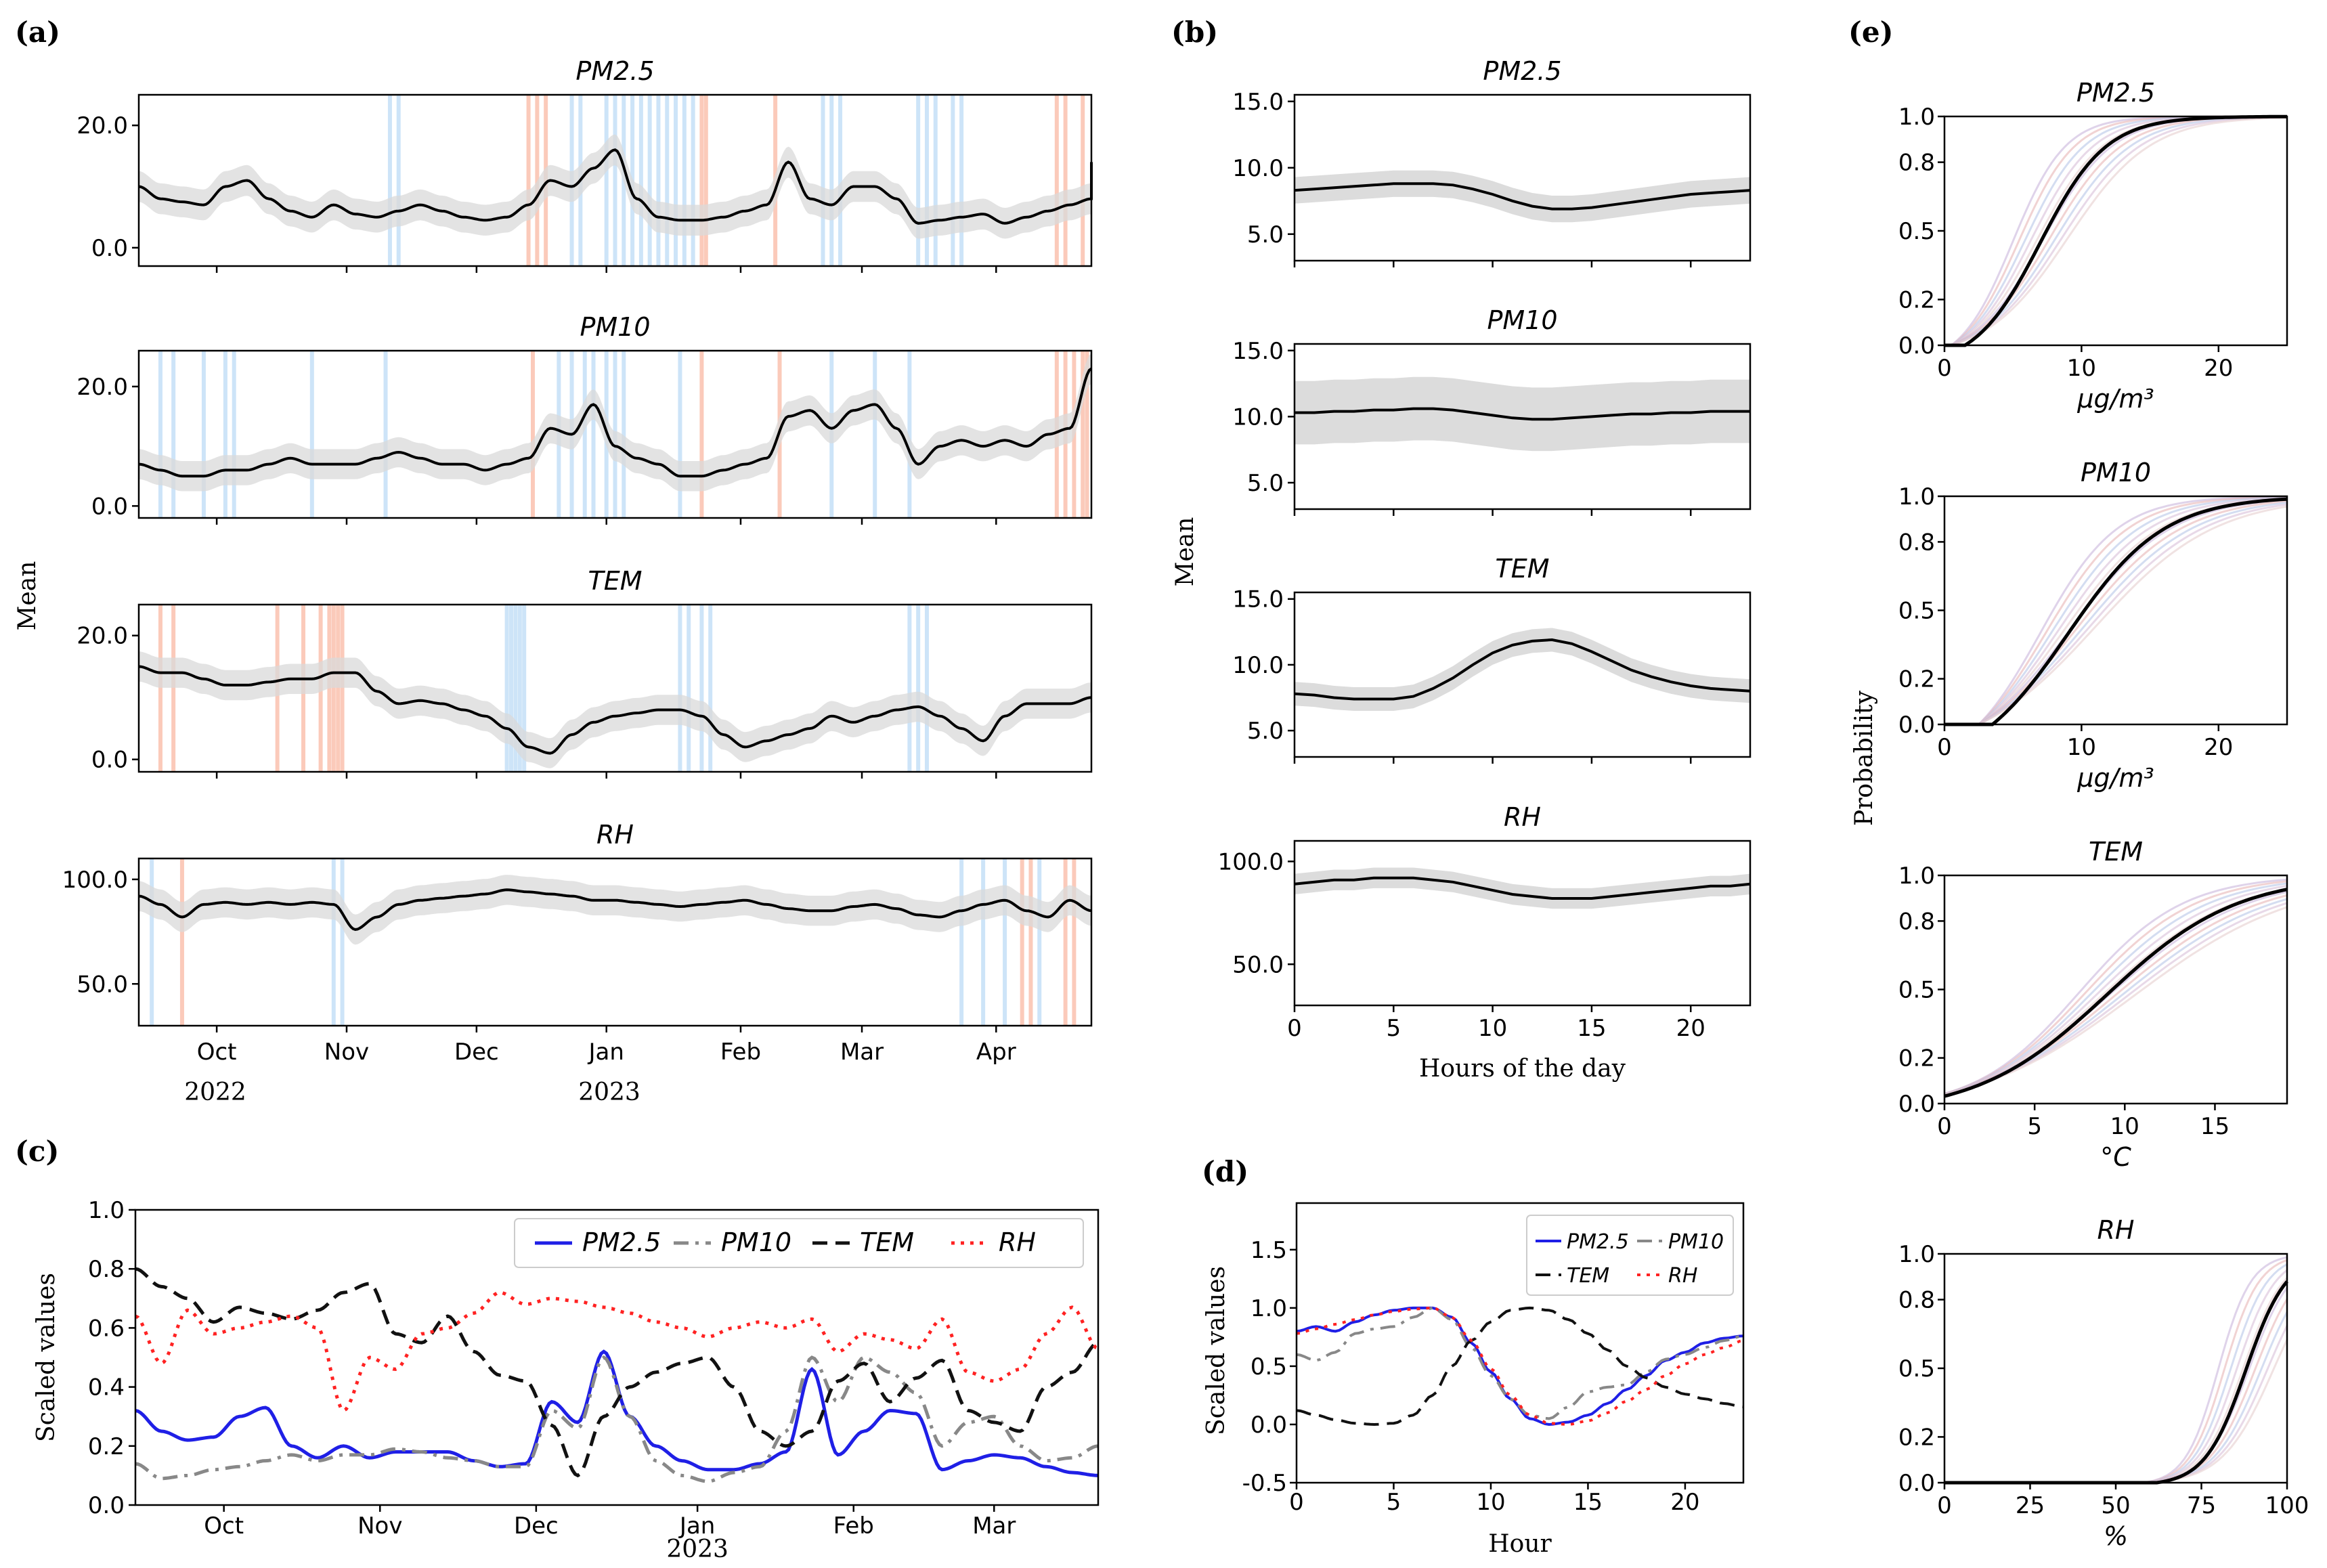 This screenshot has height=1568, width=2327. I want to click on year-label: 2022, so click(215, 1092).